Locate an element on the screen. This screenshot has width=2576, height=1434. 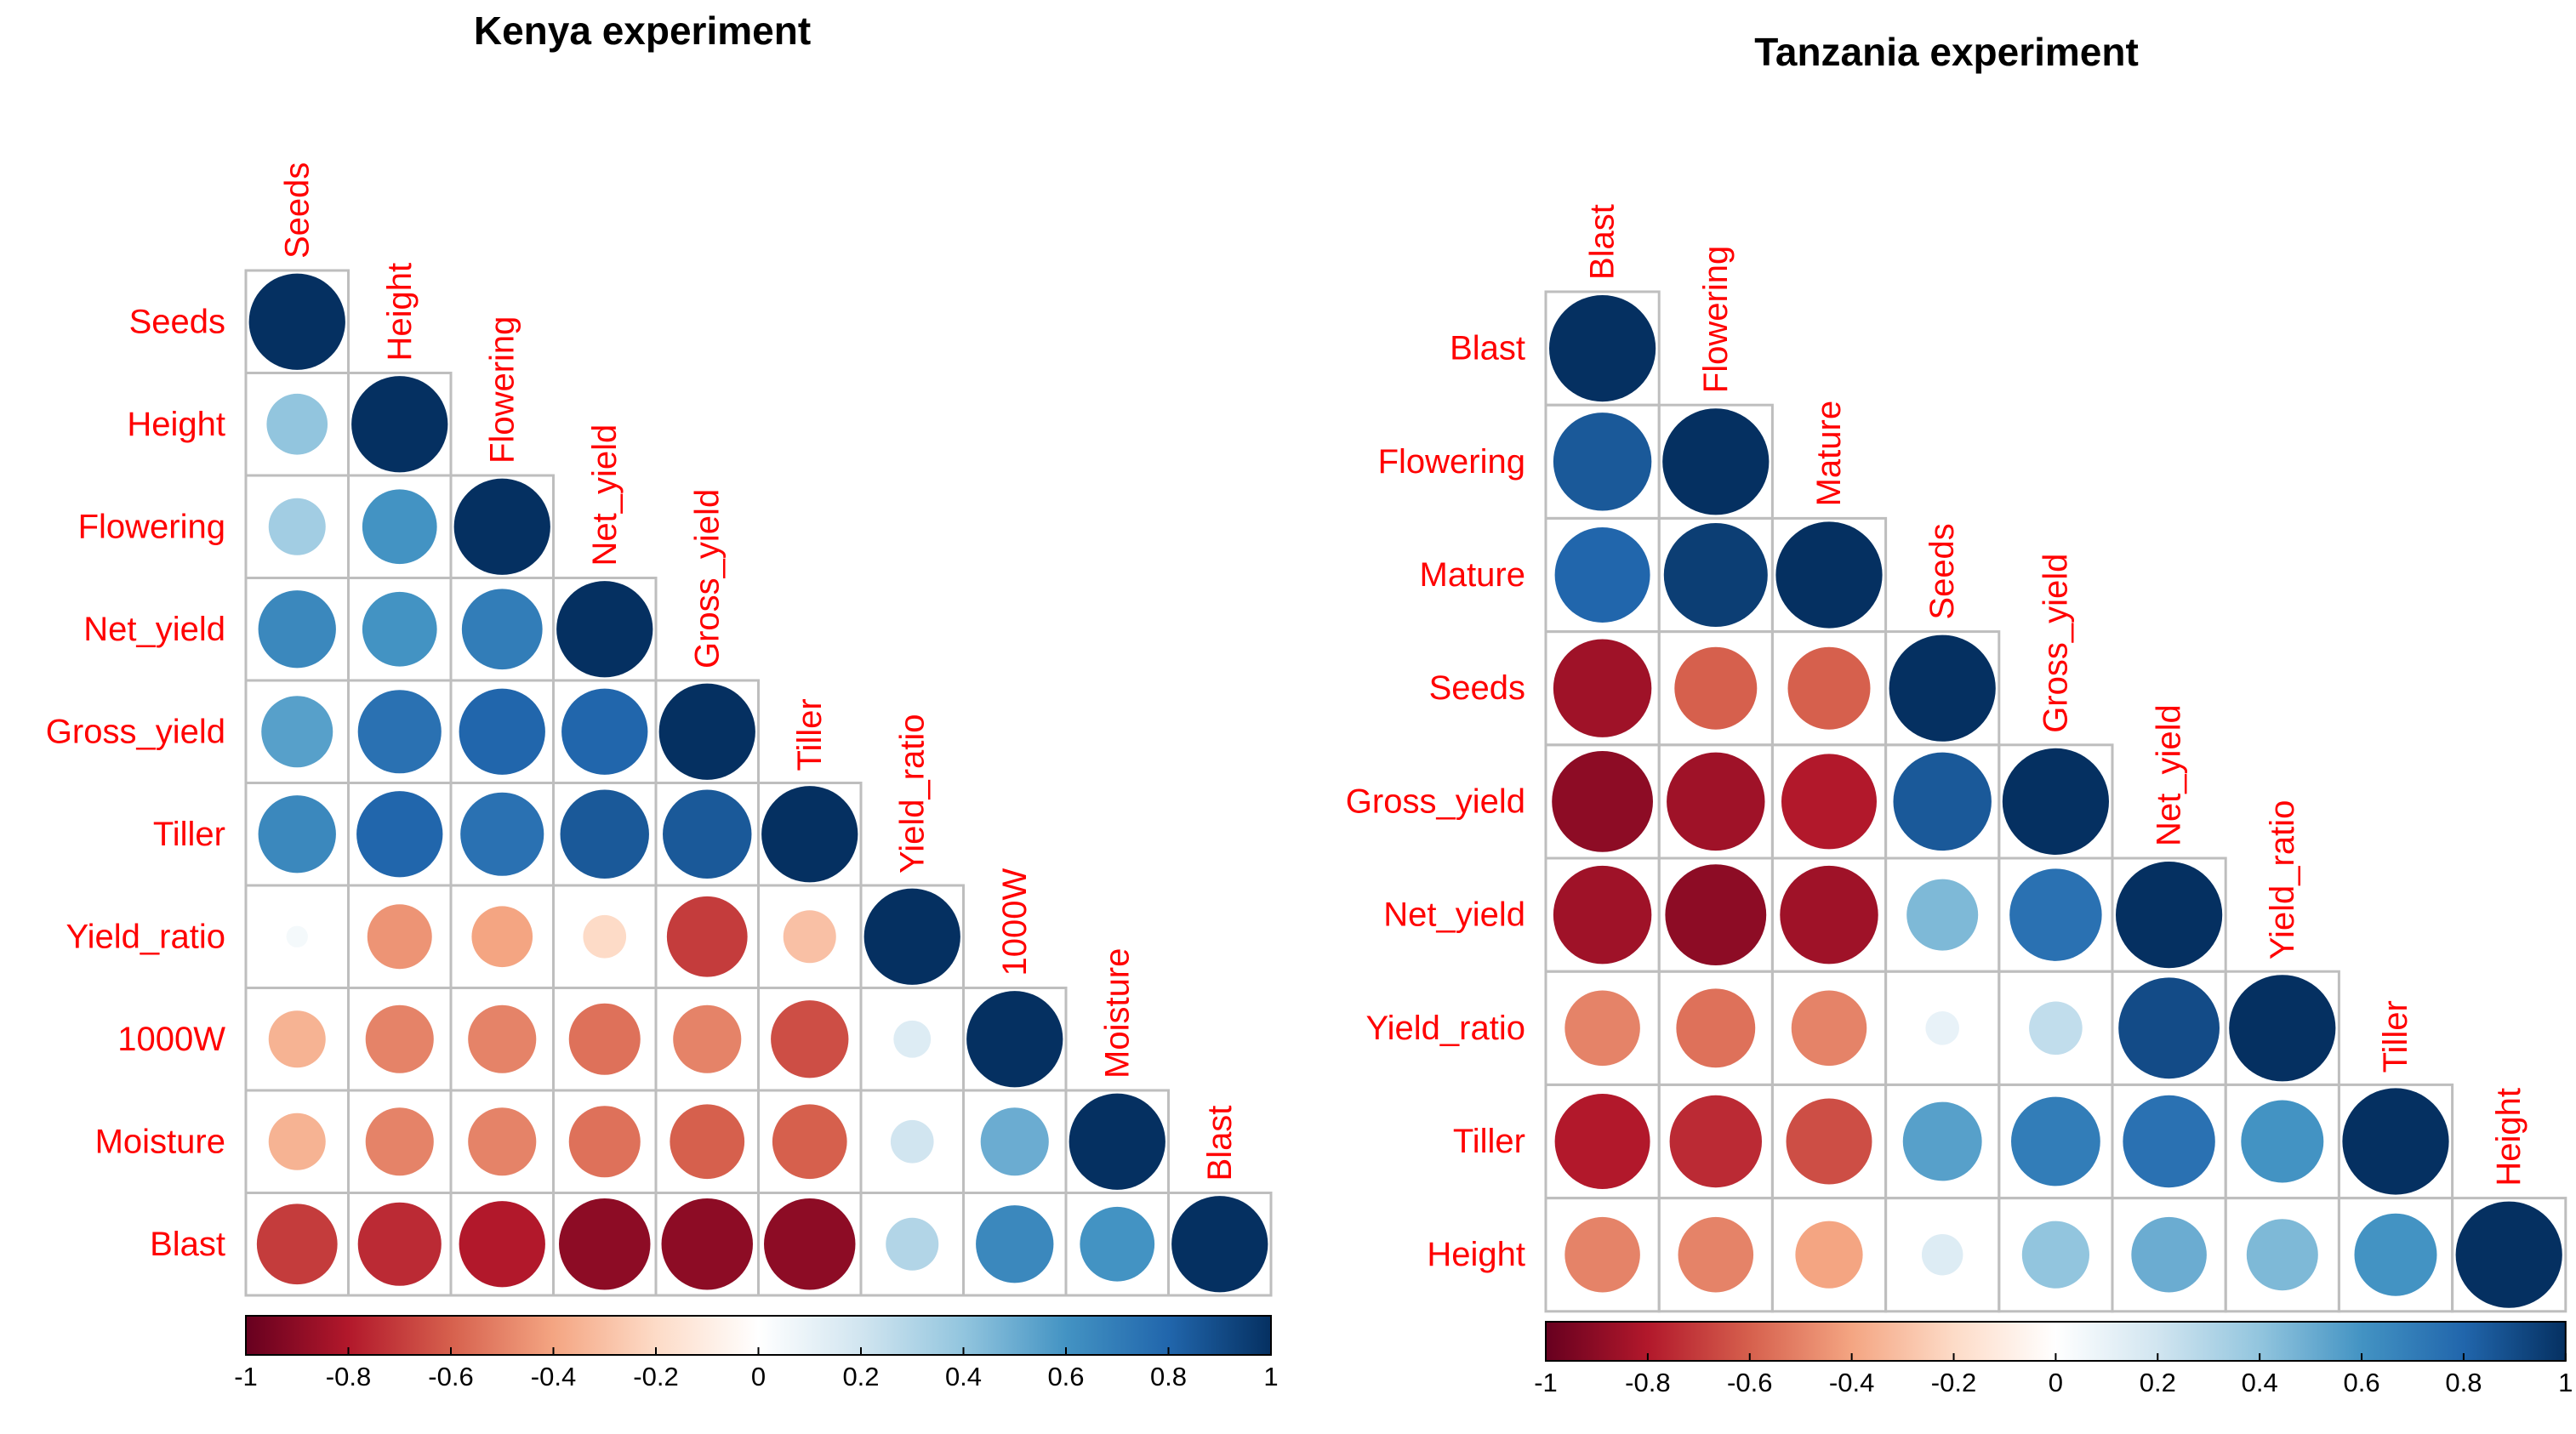
kenya-corr-circle-blast-seeds is located at coordinates (297, 1244).